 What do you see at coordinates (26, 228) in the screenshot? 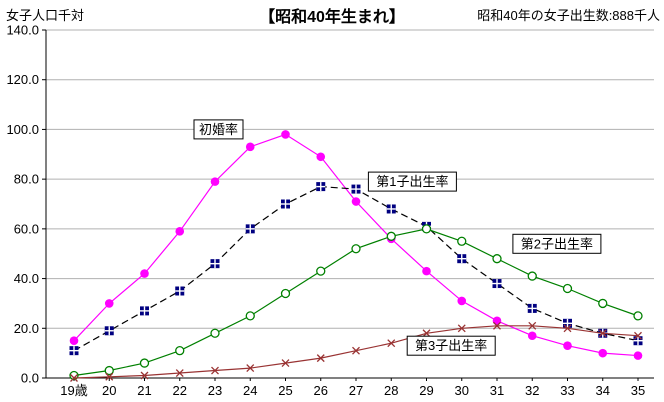
I see `y-tick-label: 60.0` at bounding box center [26, 228].